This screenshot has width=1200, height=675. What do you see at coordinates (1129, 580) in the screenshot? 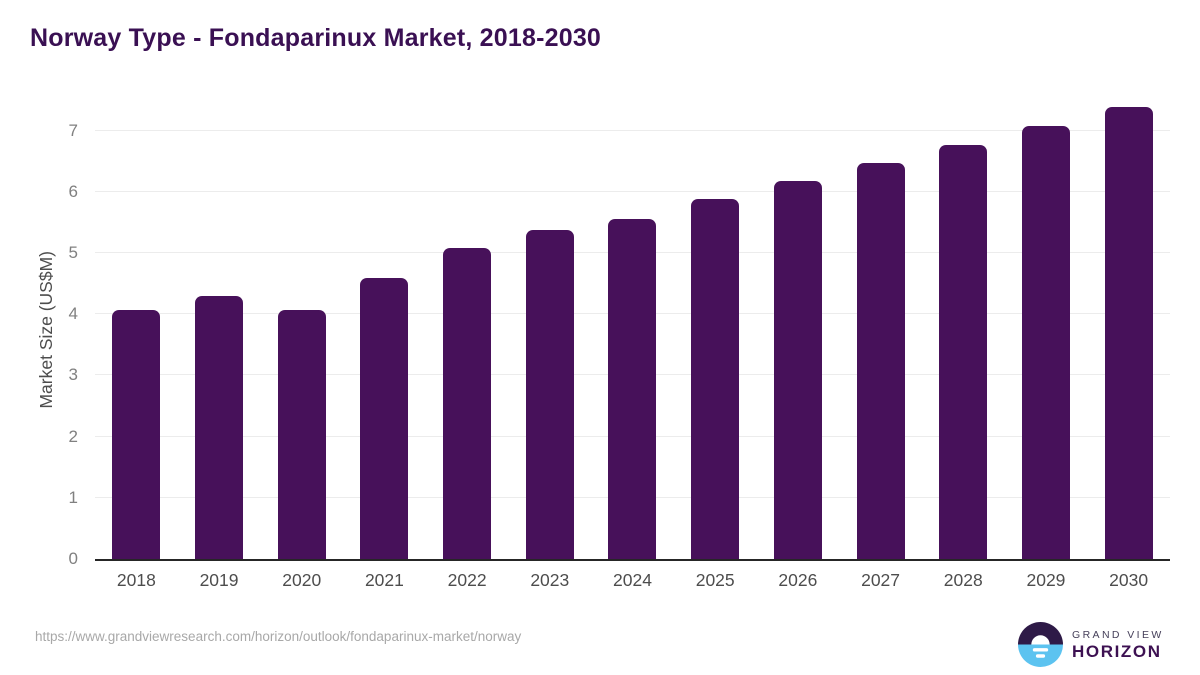
I see `x-label-2030: 2030` at bounding box center [1129, 580].